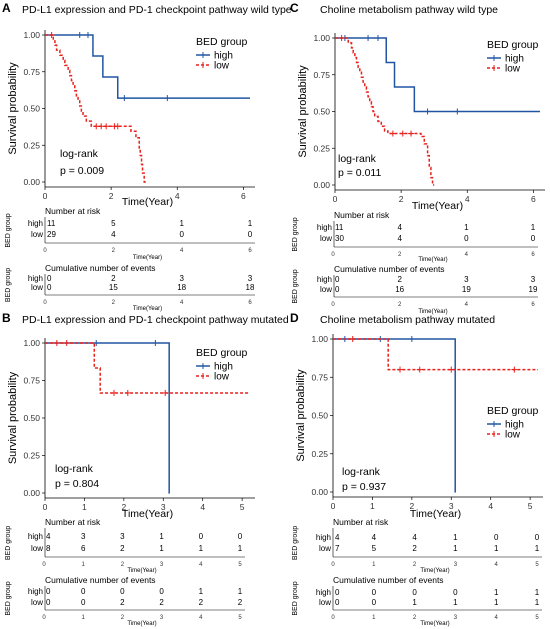  What do you see at coordinates (111, 196) in the screenshot?
I see `x-tick-label: 2` at bounding box center [111, 196].